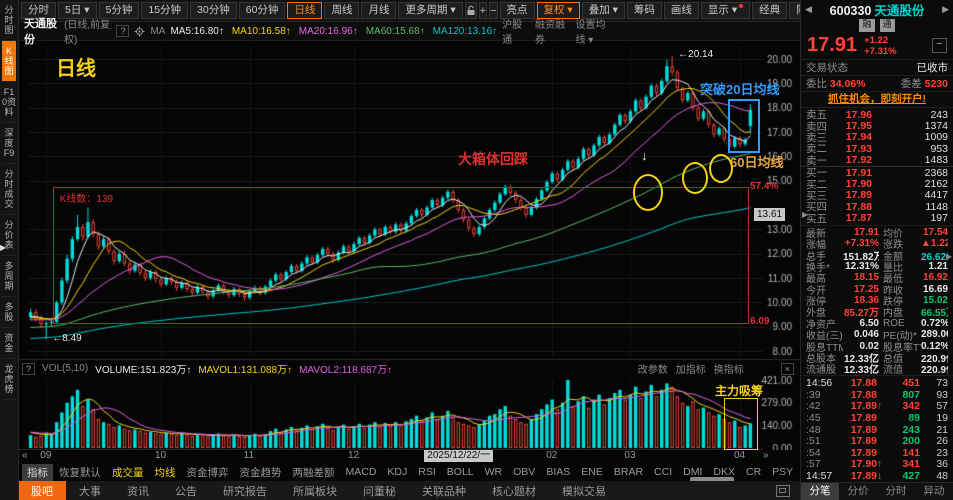 The image size is (953, 500). What do you see at coordinates (728, 370) in the screenshot?
I see `vol-action-2: 换指标` at bounding box center [728, 370].